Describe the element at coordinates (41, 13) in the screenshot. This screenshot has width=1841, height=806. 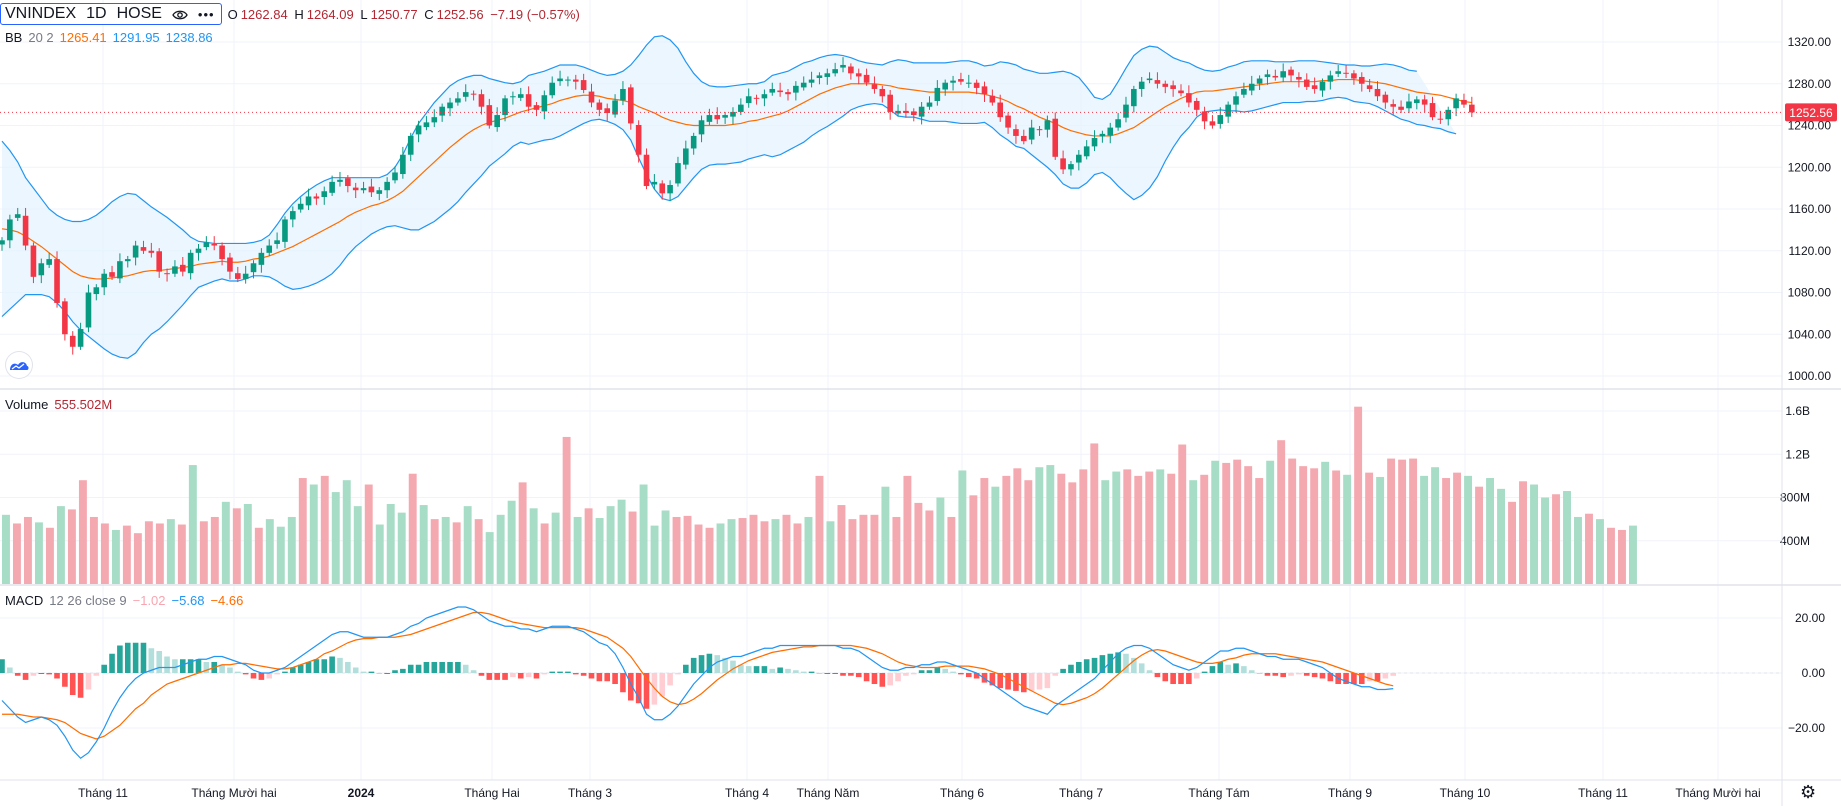
I see `symbol-name: VNINDEX` at that location.